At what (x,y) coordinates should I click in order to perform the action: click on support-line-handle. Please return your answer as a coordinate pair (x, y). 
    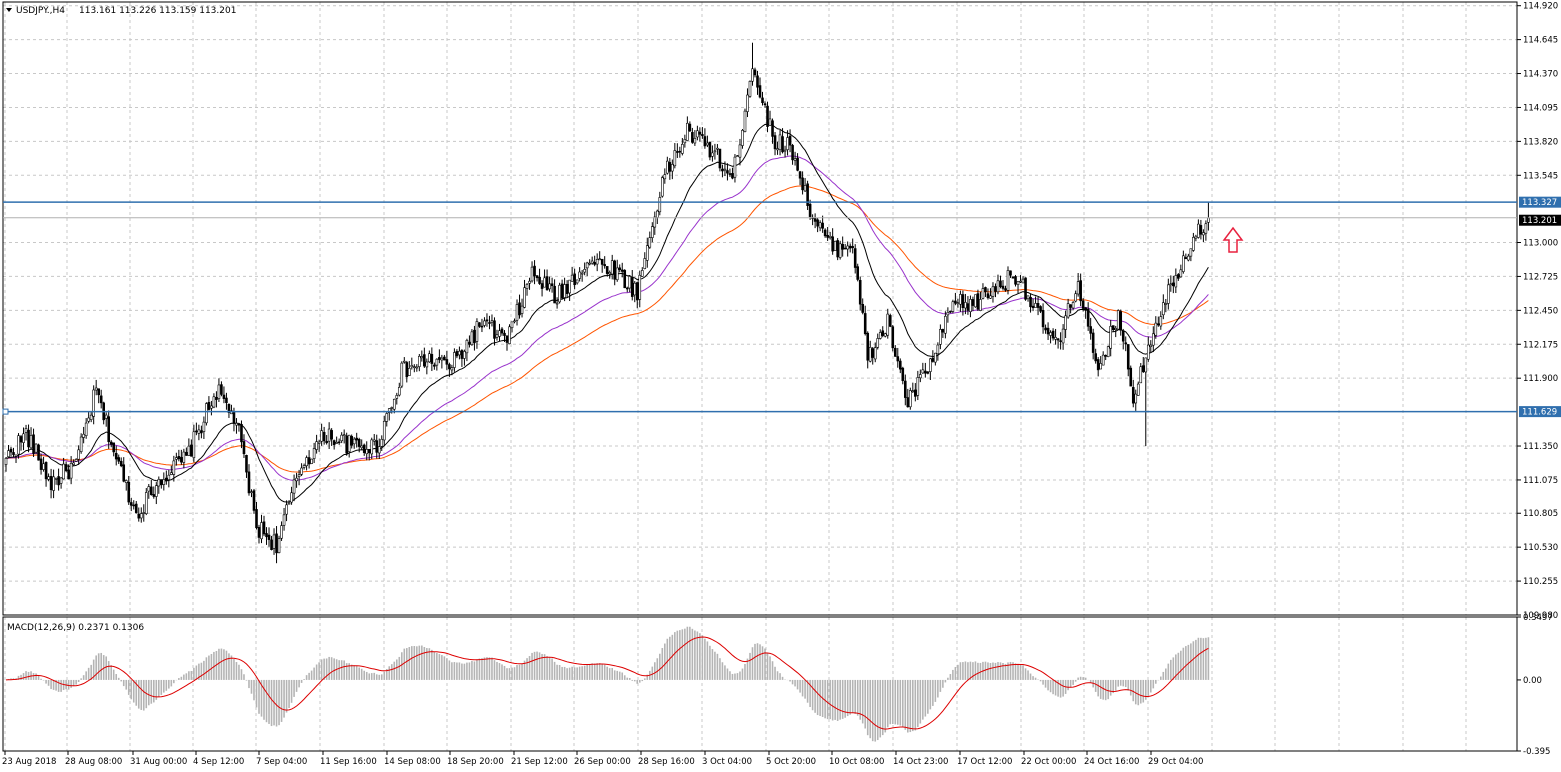
    Looking at the image, I should click on (5, 411).